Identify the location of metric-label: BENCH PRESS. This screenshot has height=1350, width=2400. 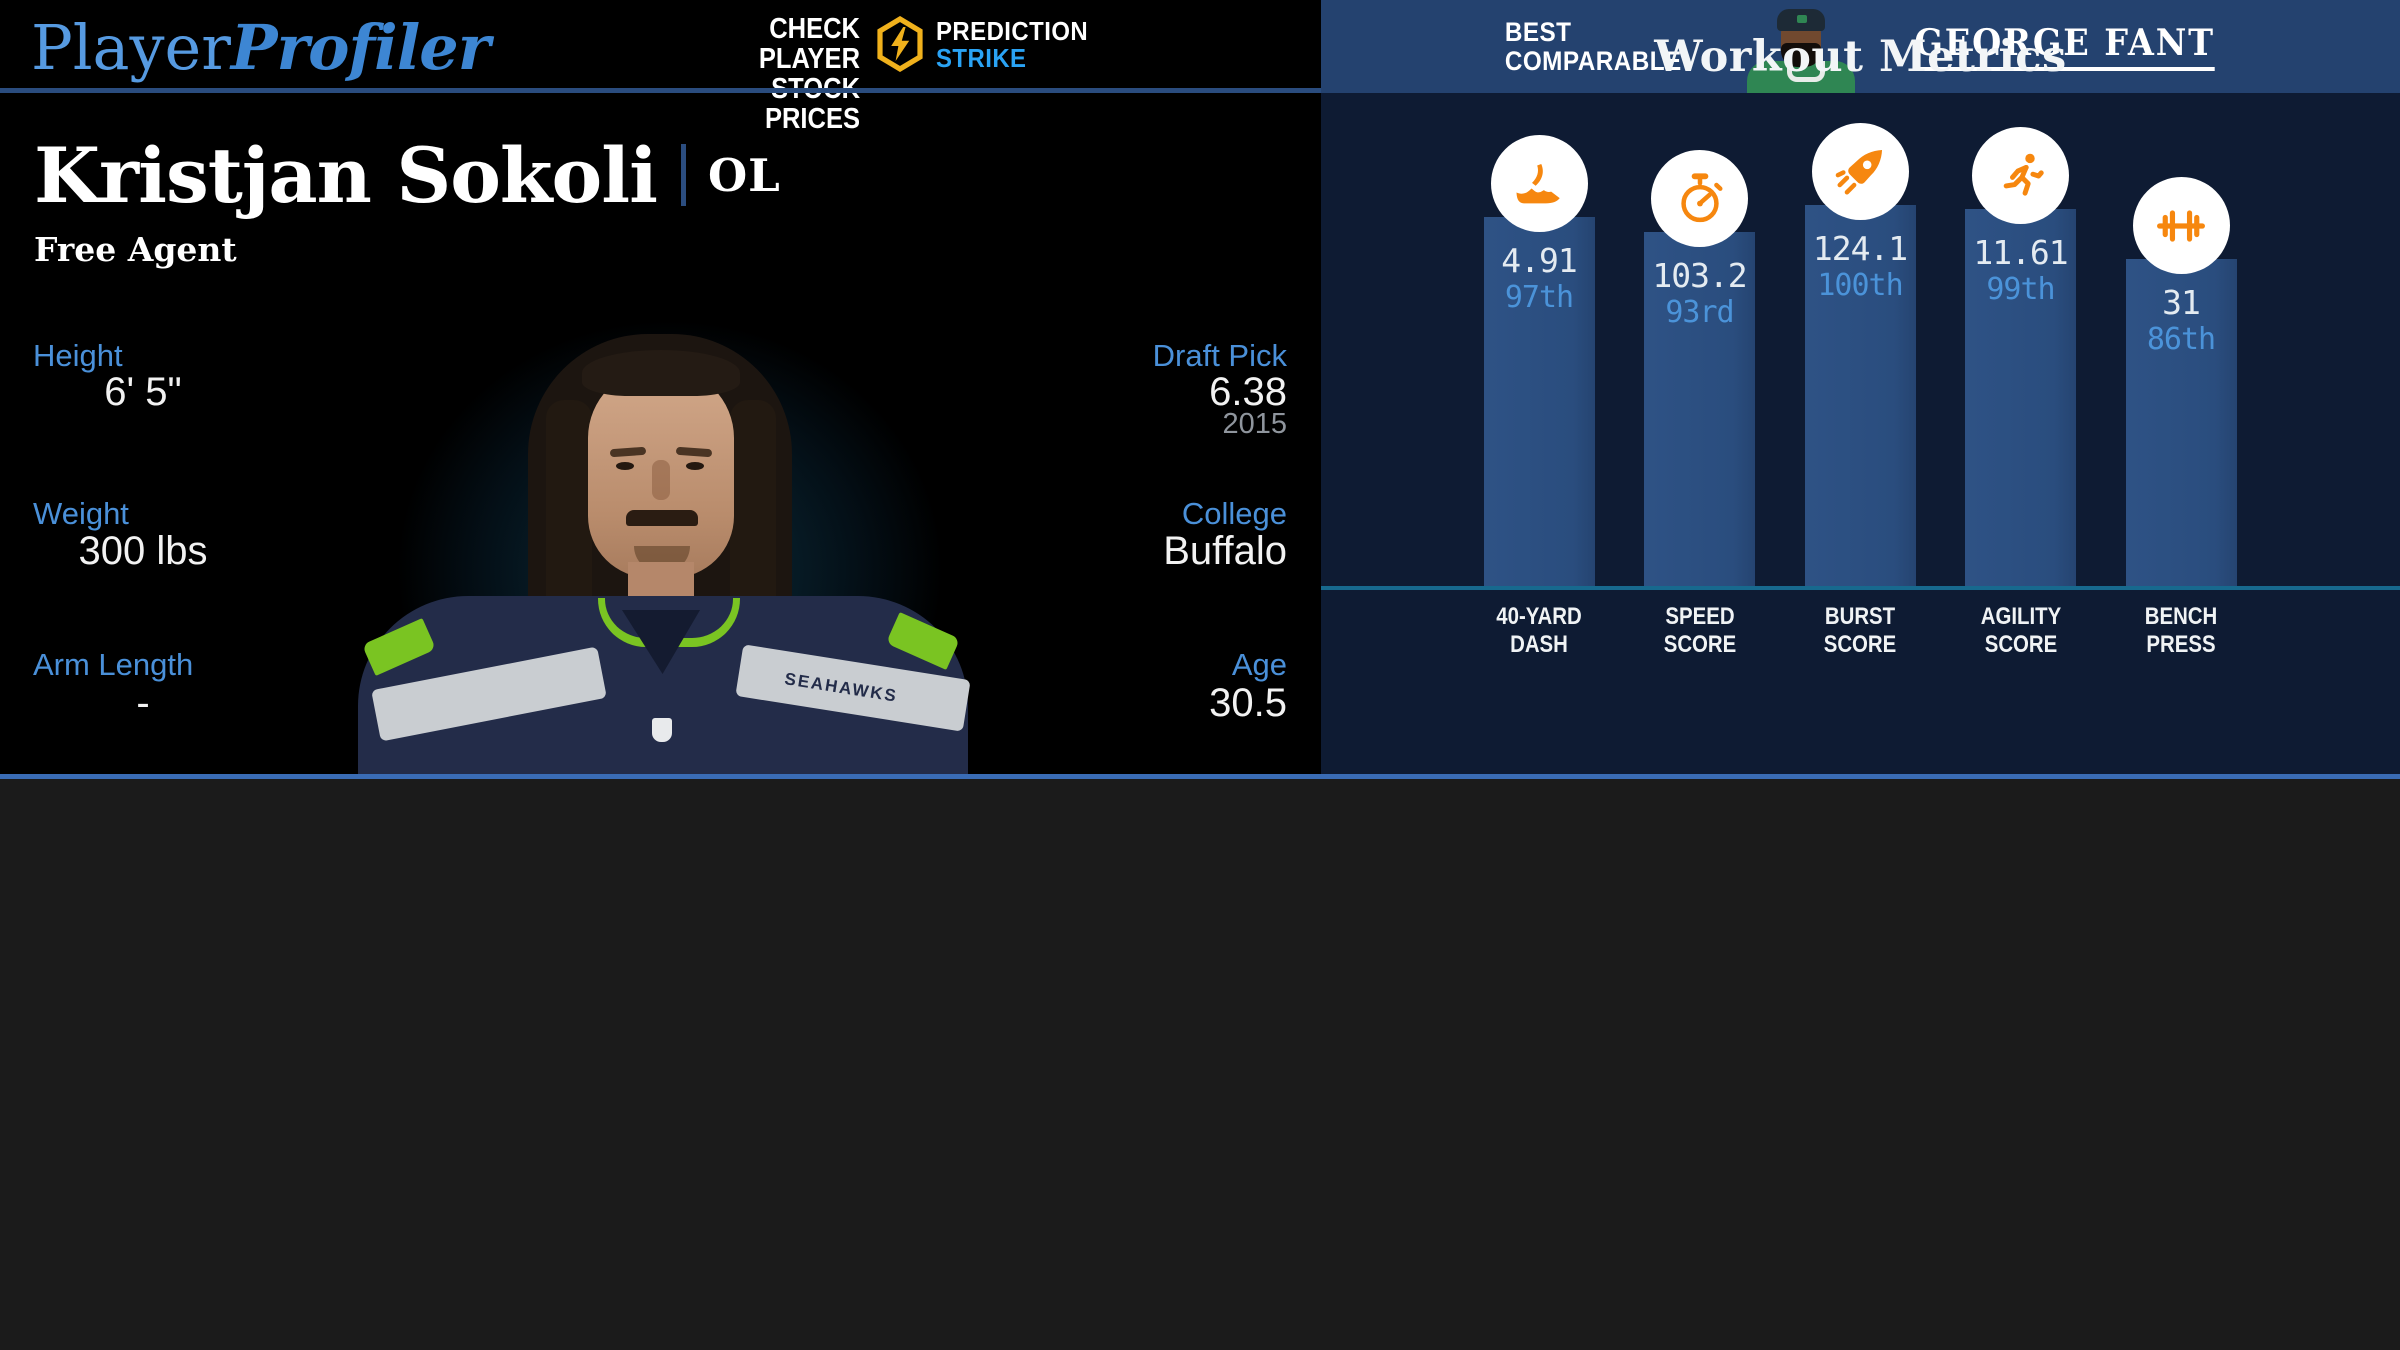
(2181, 630).